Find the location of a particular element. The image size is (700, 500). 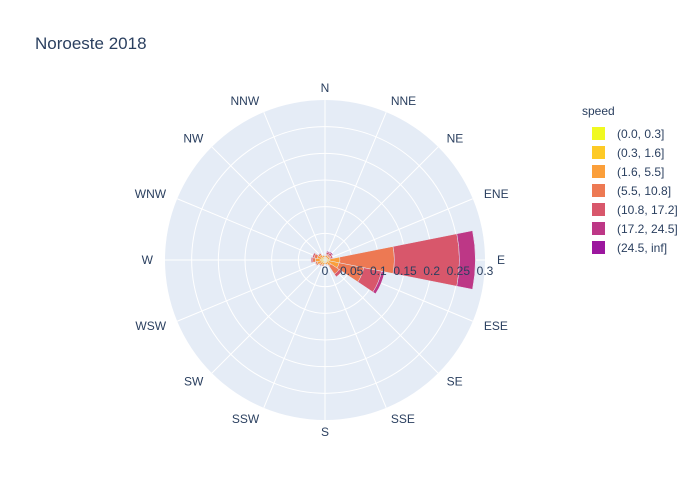

legend-item: (1.6, 5.5] is located at coordinates (630, 171).